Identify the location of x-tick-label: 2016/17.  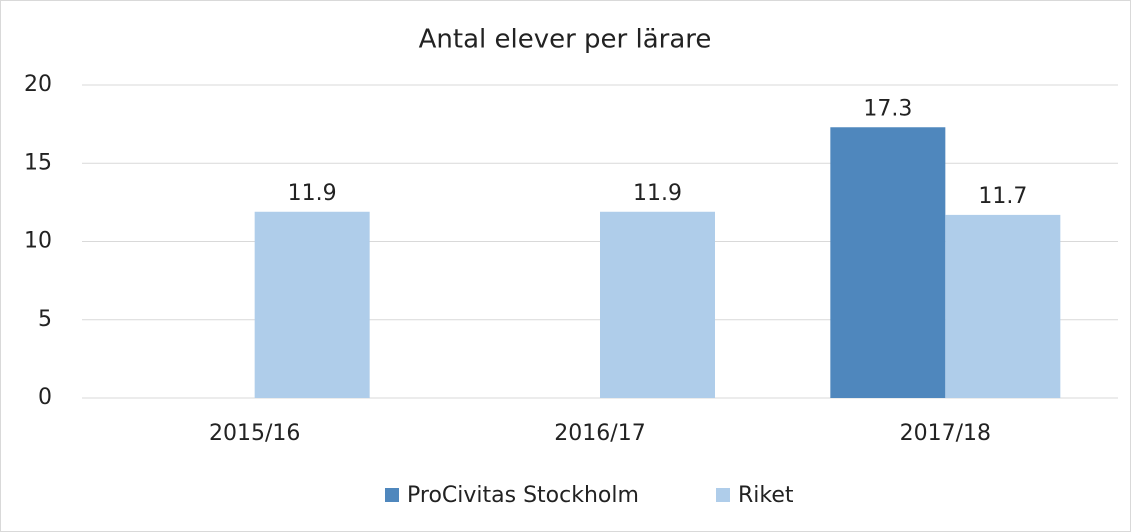
(599, 433).